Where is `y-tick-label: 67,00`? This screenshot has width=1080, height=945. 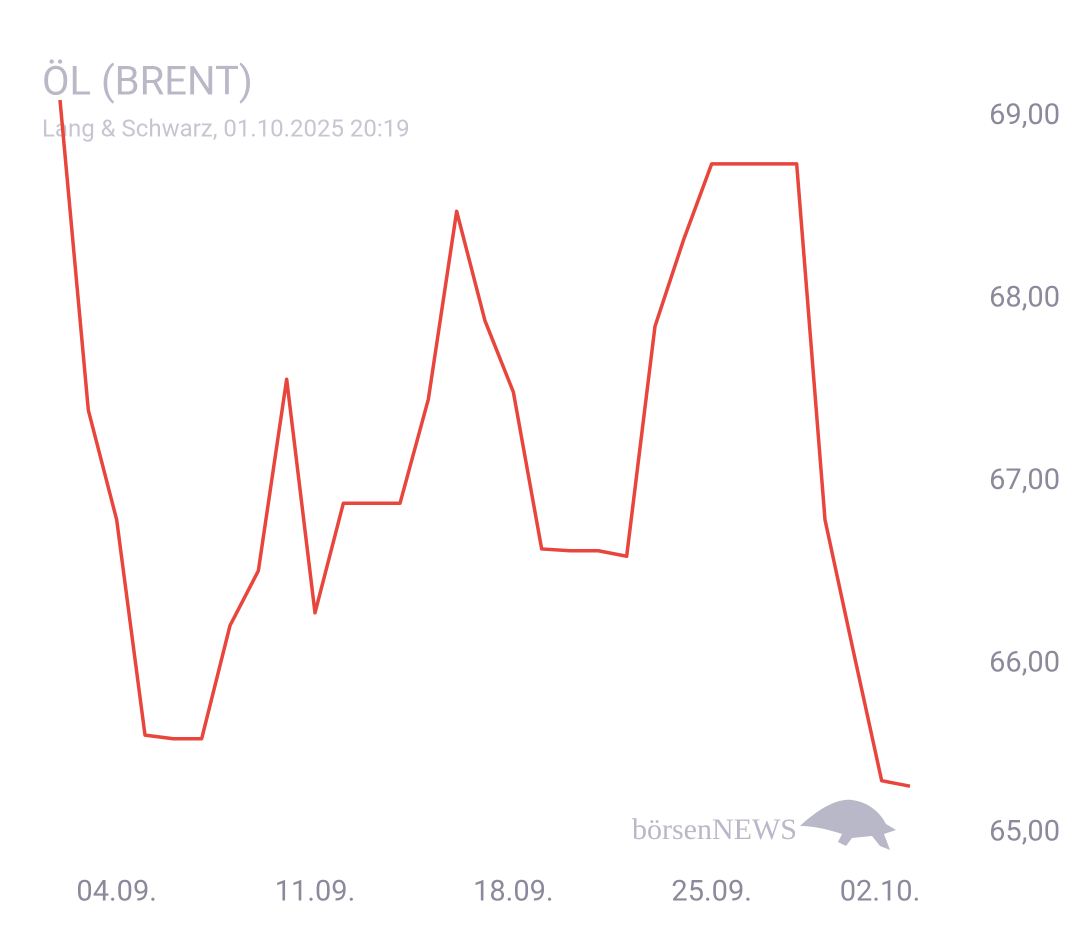 y-tick-label: 67,00 is located at coordinates (1024, 480).